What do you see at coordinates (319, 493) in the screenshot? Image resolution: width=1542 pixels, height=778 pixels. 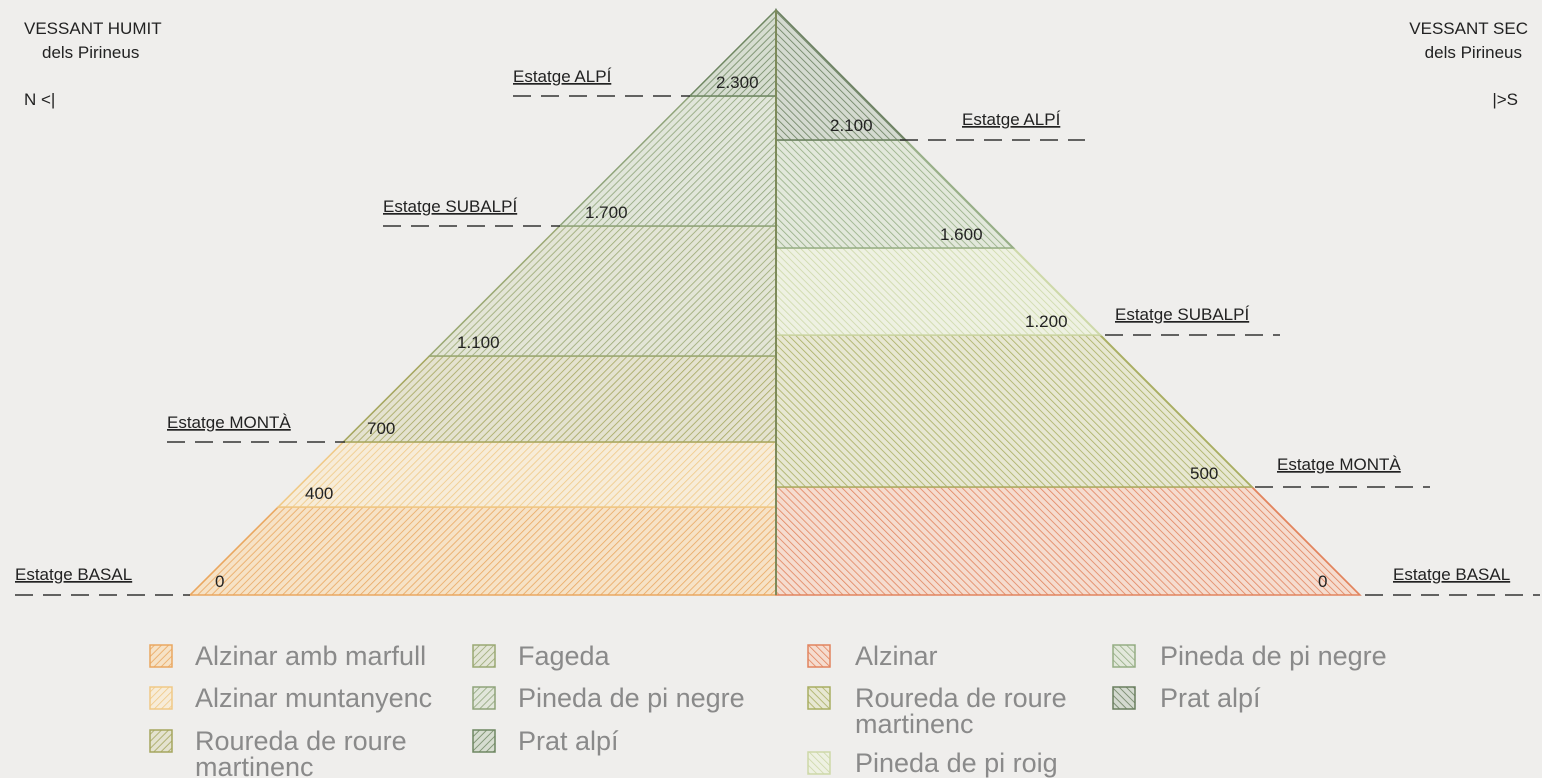 I see `level-label: 400` at bounding box center [319, 493].